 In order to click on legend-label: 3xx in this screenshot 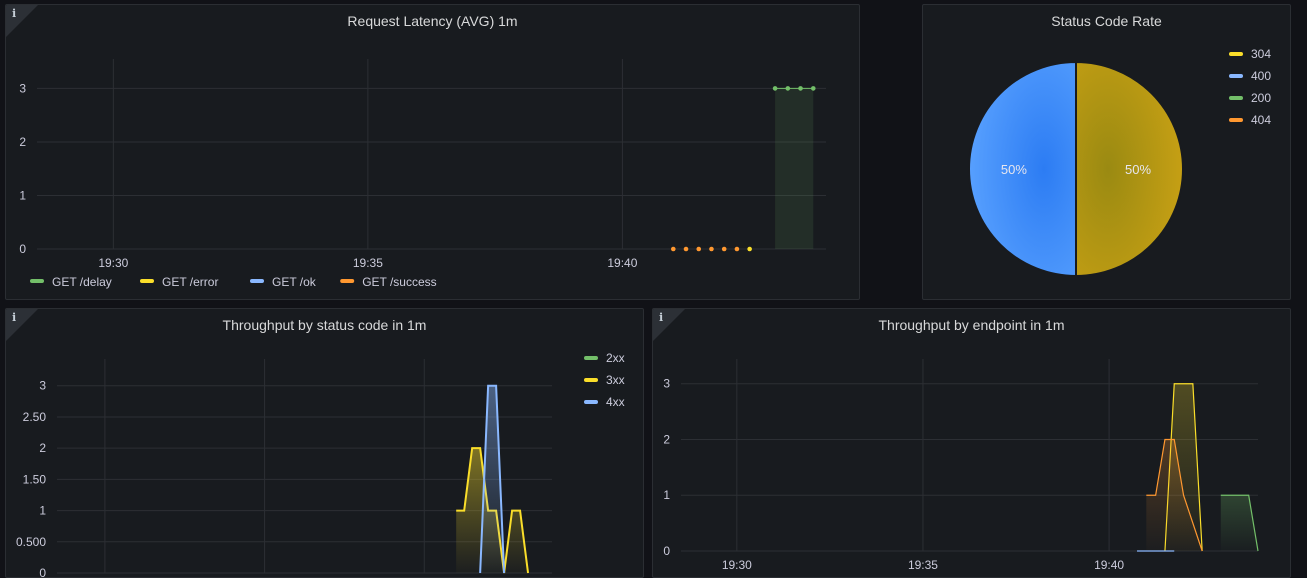, I will do `click(615, 380)`.